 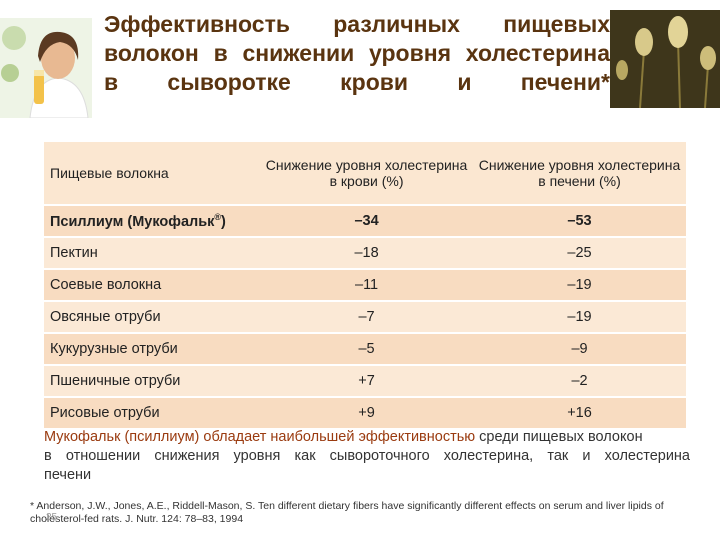 I want to click on table-row: Кукурузные отруби –5 –9, so click(x=365, y=349).